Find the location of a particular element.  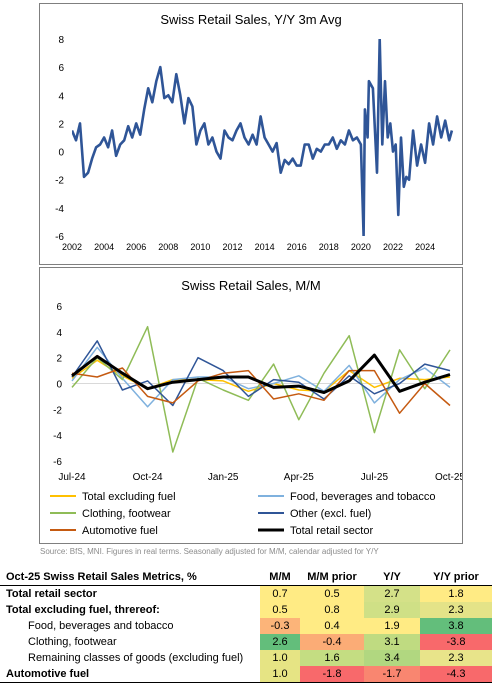

legend-label: Other (excl. fuel) is located at coordinates (330, 514).